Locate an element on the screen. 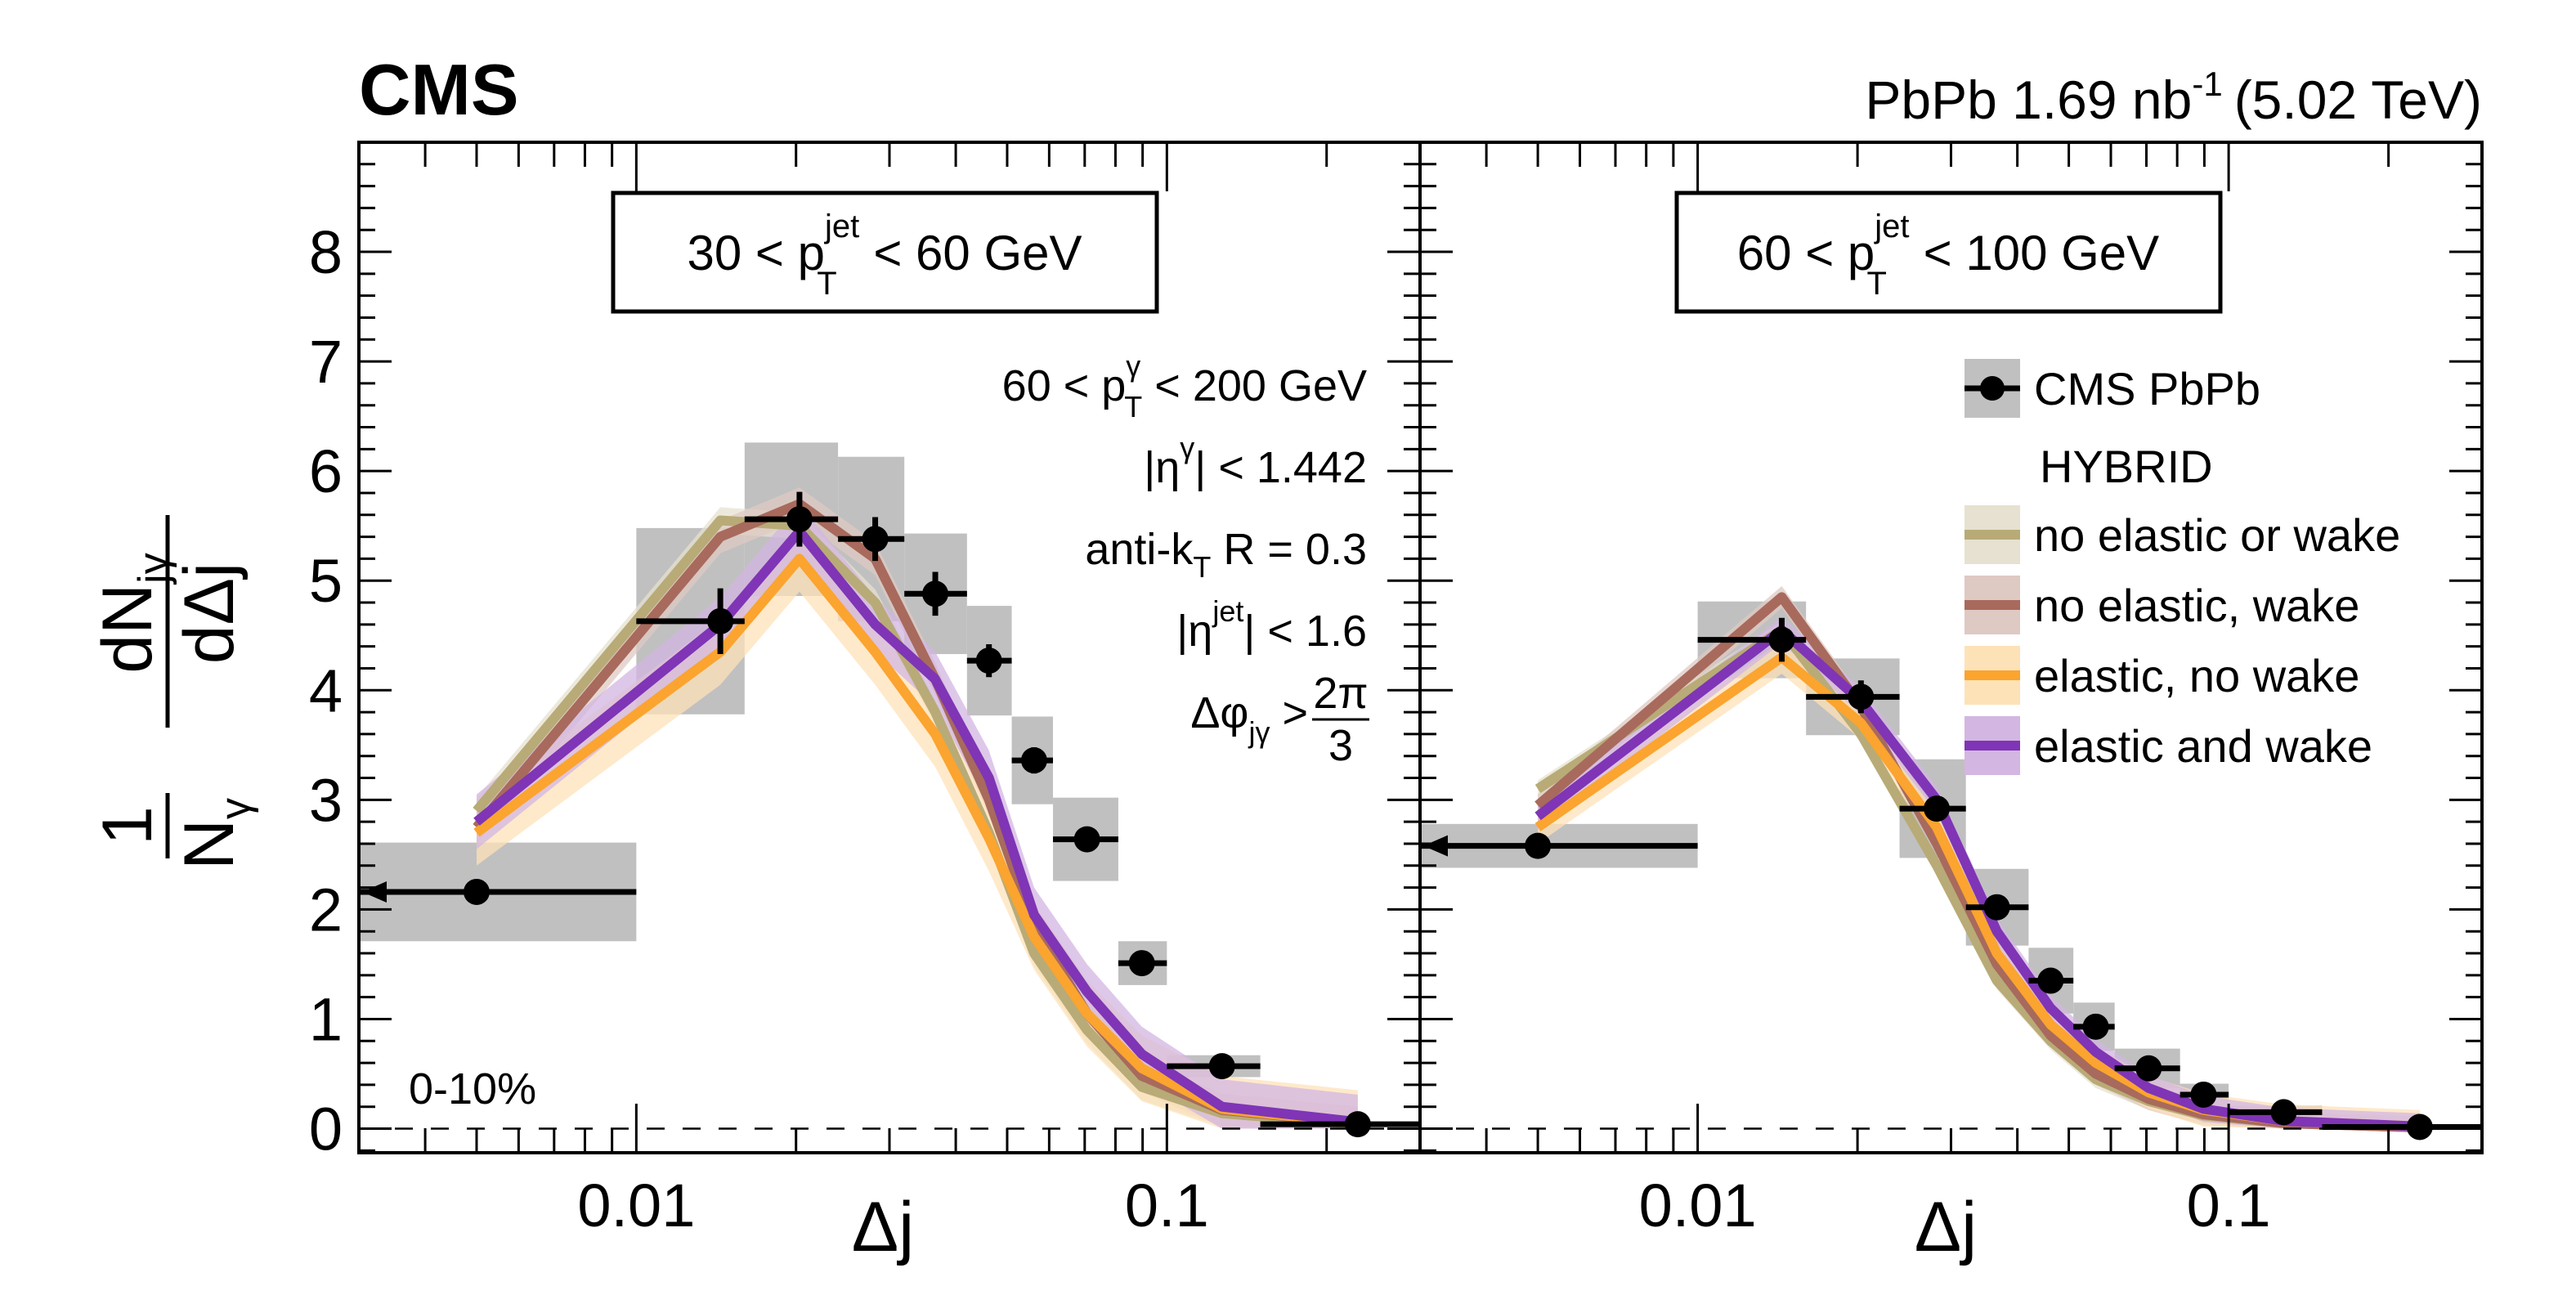 This screenshot has width=2576, height=1295. photon-eta-sup: γ is located at coordinates (1187, 447).